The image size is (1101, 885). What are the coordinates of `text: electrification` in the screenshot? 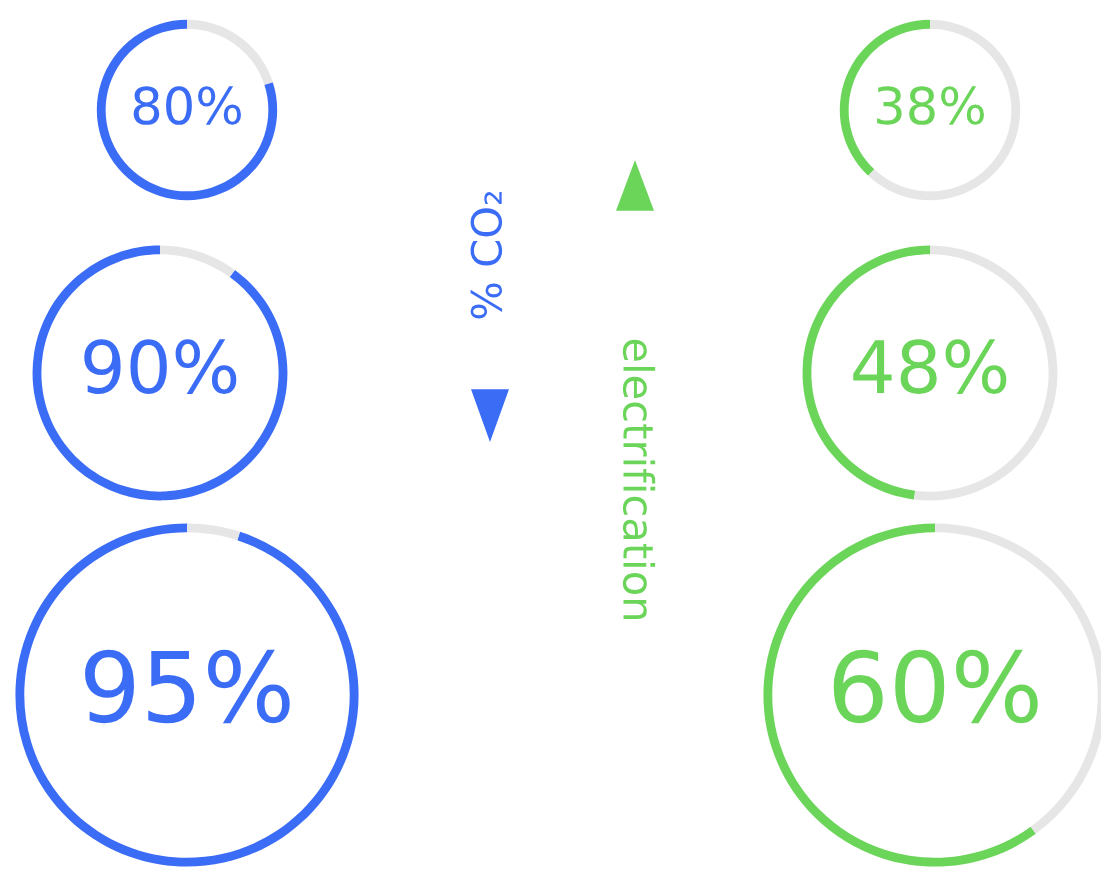 It's located at (639, 479).